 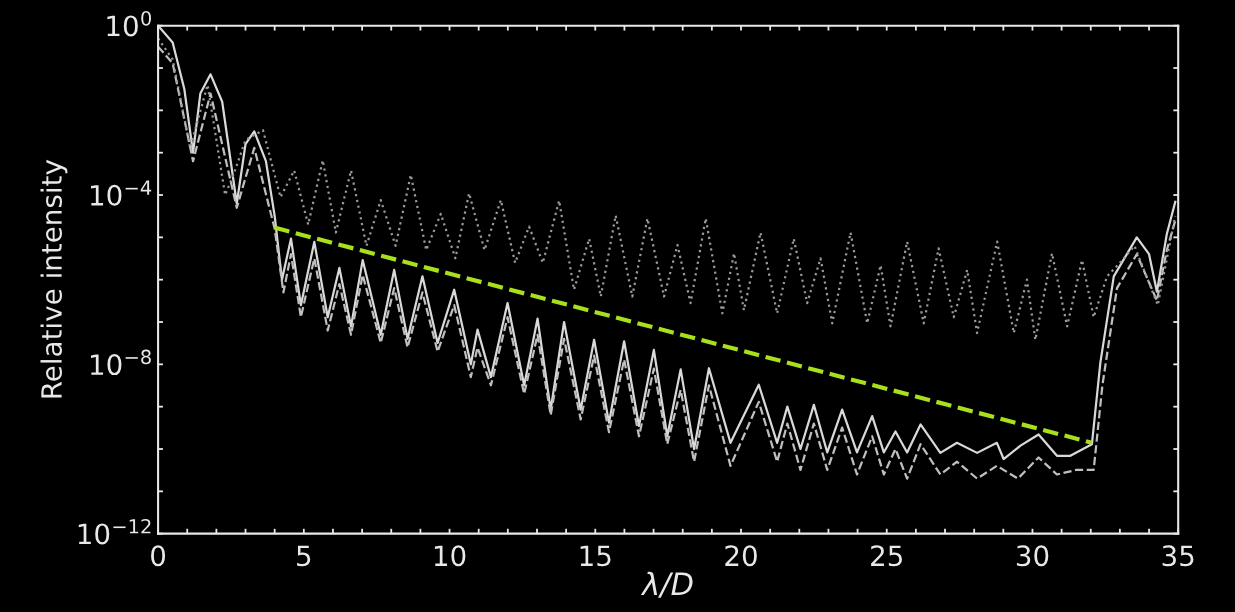 I want to click on x-axis-title: λ/D, so click(x=666, y=584).